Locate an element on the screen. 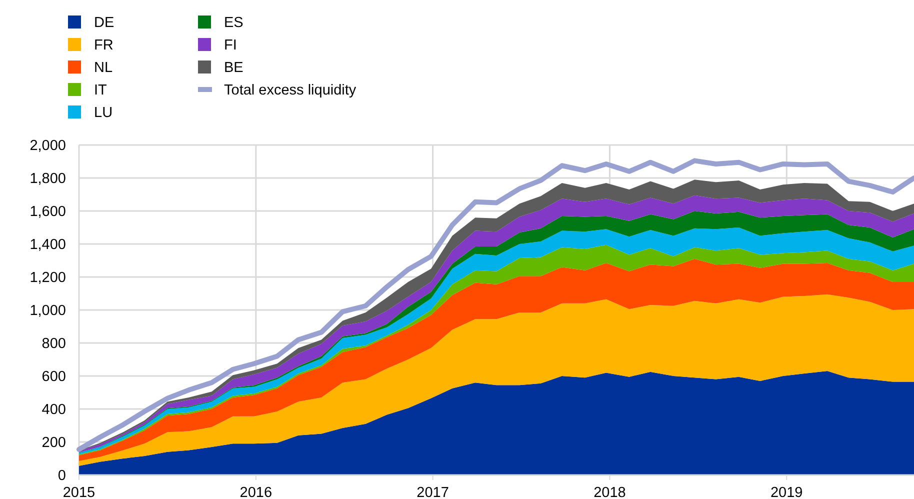 The width and height of the screenshot is (914, 499). y-tick-label: 400 is located at coordinates (54, 410).